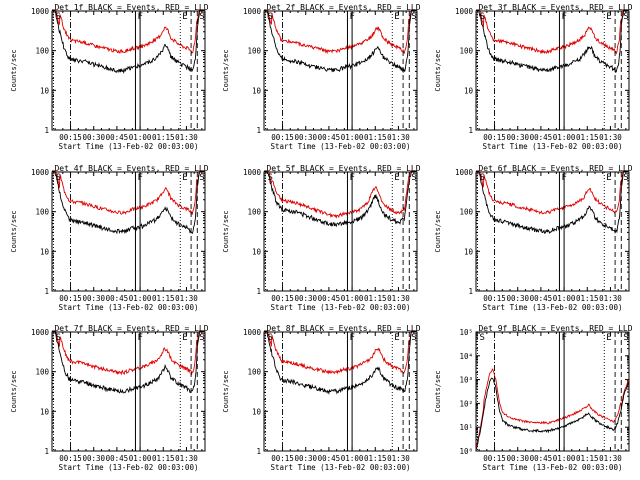 This screenshot has width=640, height=480. What do you see at coordinates (131, 328) in the screenshot?
I see `chart-title: Det 7f BLACK = Events, RED = LLD` at bounding box center [131, 328].